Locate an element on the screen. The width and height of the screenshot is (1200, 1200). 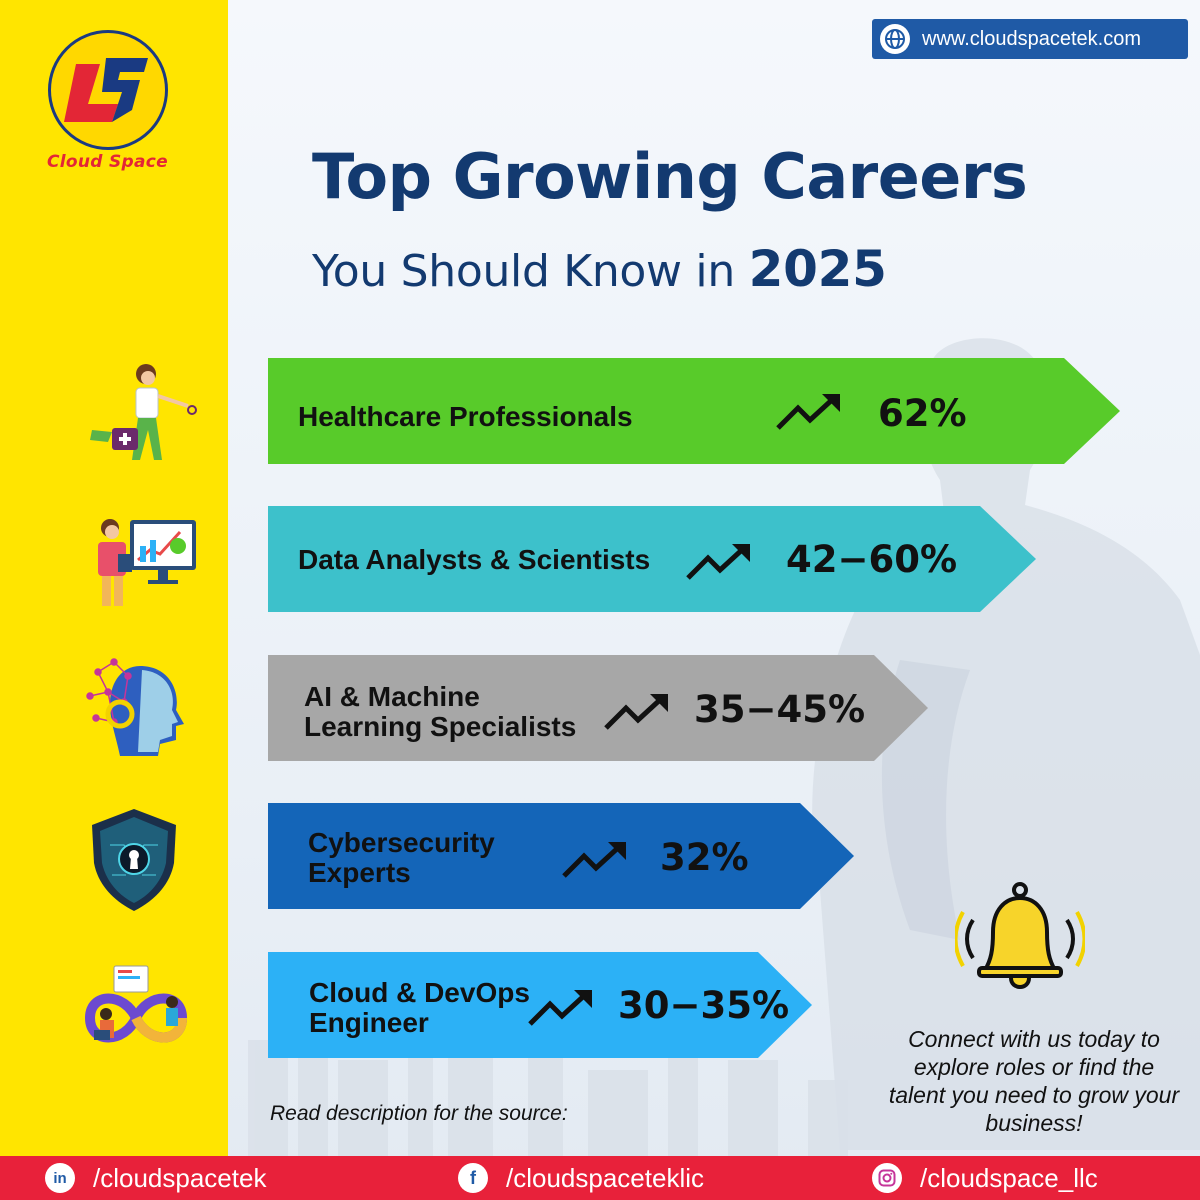
career-label-data-analysts: Data Analysts & Scientists is located at coordinates (474, 560).